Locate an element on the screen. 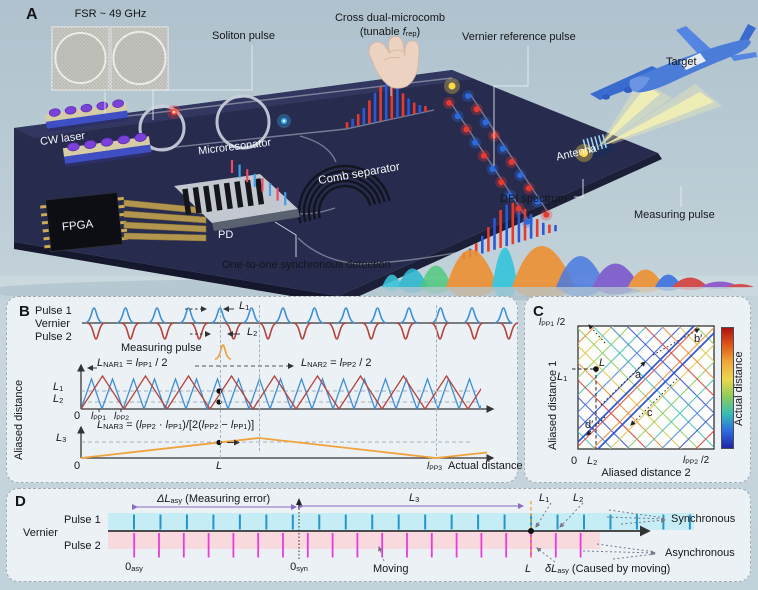 The height and width of the screenshot is (590, 758). b-L1-tick: L1 is located at coordinates (58, 387).